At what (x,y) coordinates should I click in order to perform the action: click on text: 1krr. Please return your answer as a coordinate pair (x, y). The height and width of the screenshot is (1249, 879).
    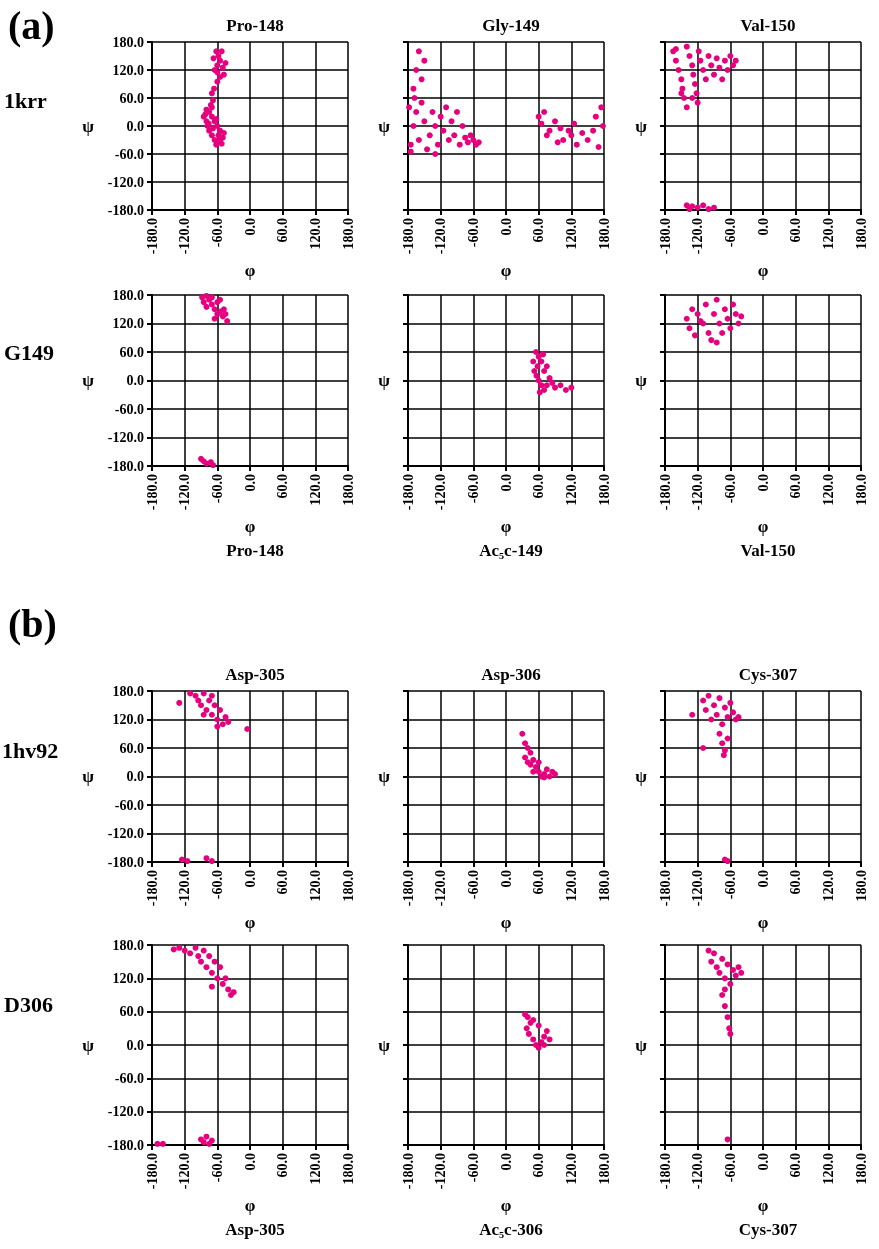
    Looking at the image, I should click on (25, 101).